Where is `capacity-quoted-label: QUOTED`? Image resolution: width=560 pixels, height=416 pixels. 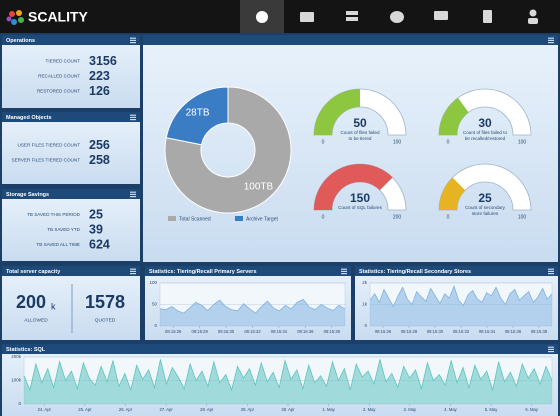 capacity-quoted-label: QUOTED is located at coordinates (105, 320).